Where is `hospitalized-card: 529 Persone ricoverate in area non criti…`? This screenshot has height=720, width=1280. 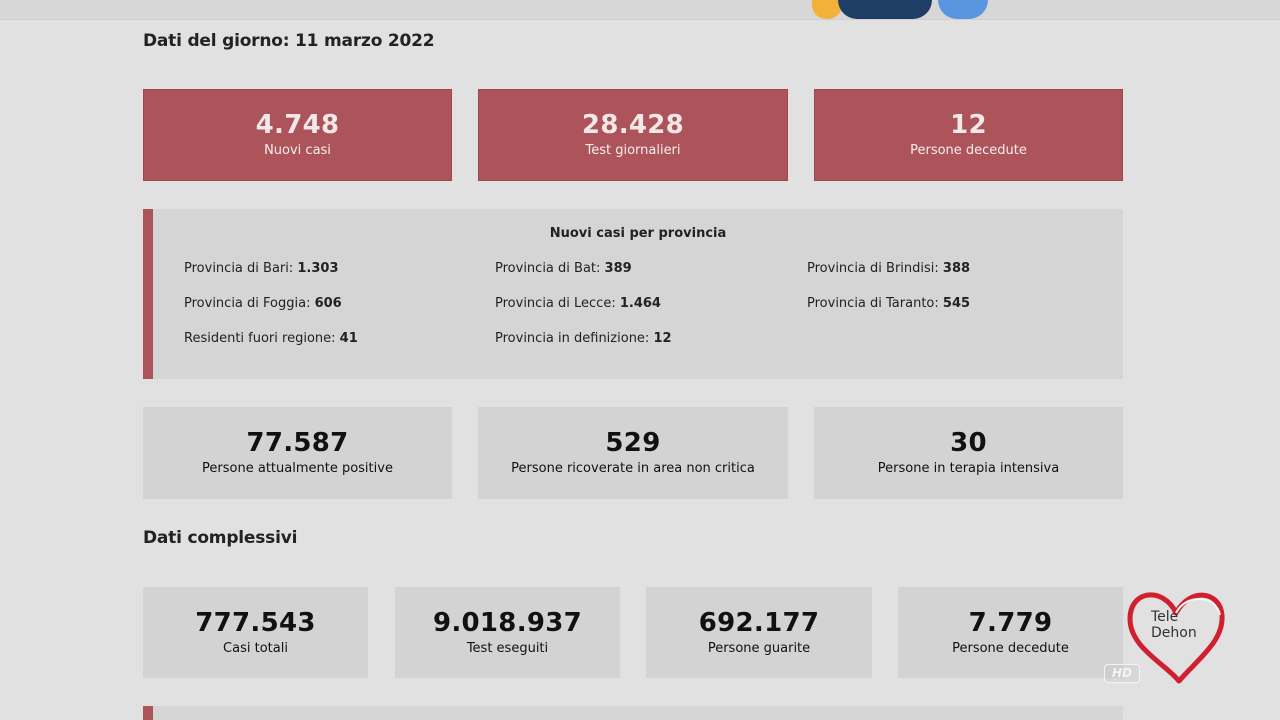
hospitalized-card: 529 Persone ricoverate in area non criti… is located at coordinates (633, 453).